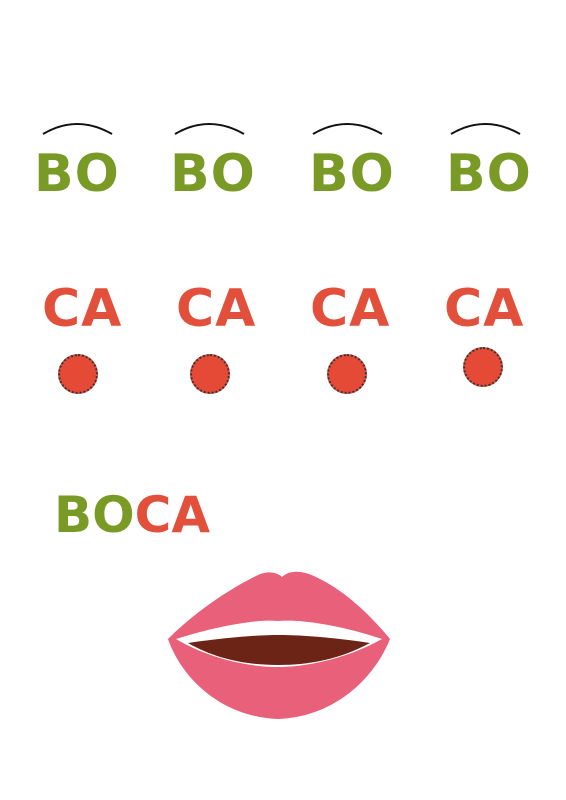 The width and height of the screenshot is (566, 800). I want to click on syllable-ca-2: CA, so click(216, 309).